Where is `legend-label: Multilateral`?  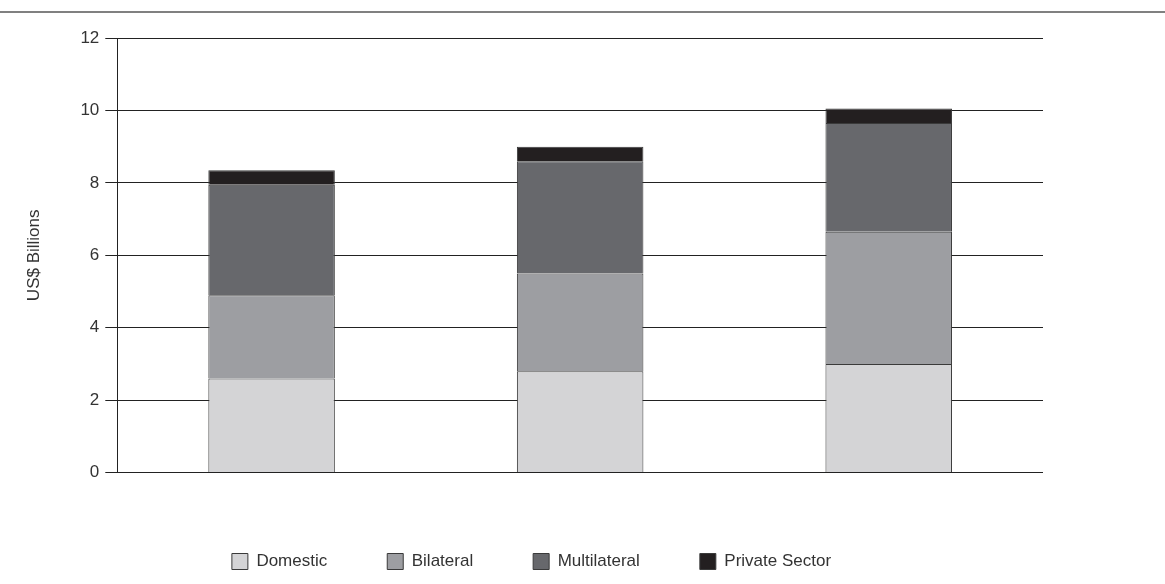 legend-label: Multilateral is located at coordinates (598, 561).